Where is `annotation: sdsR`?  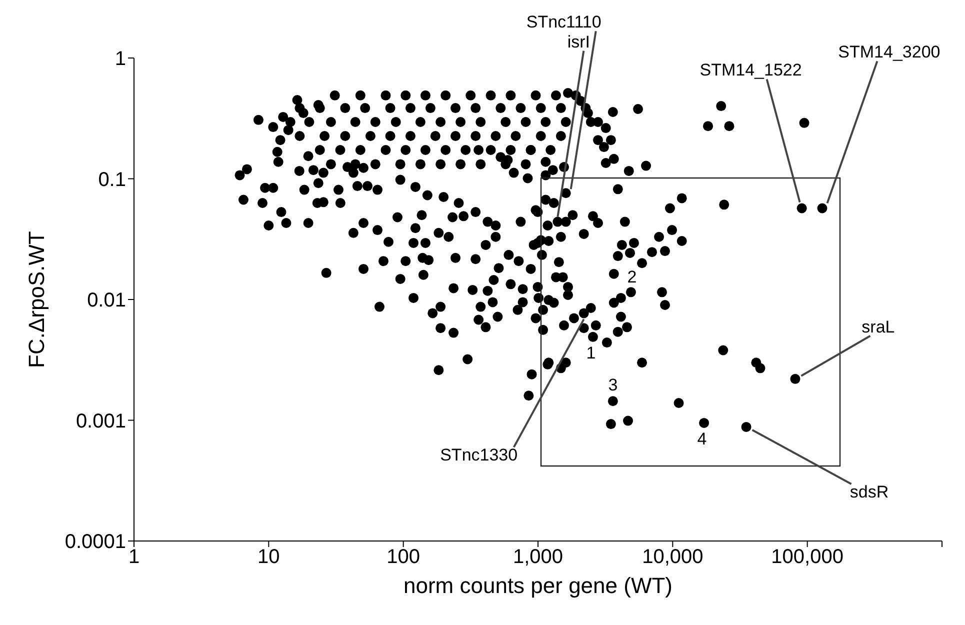
annotation: sdsR is located at coordinates (869, 492).